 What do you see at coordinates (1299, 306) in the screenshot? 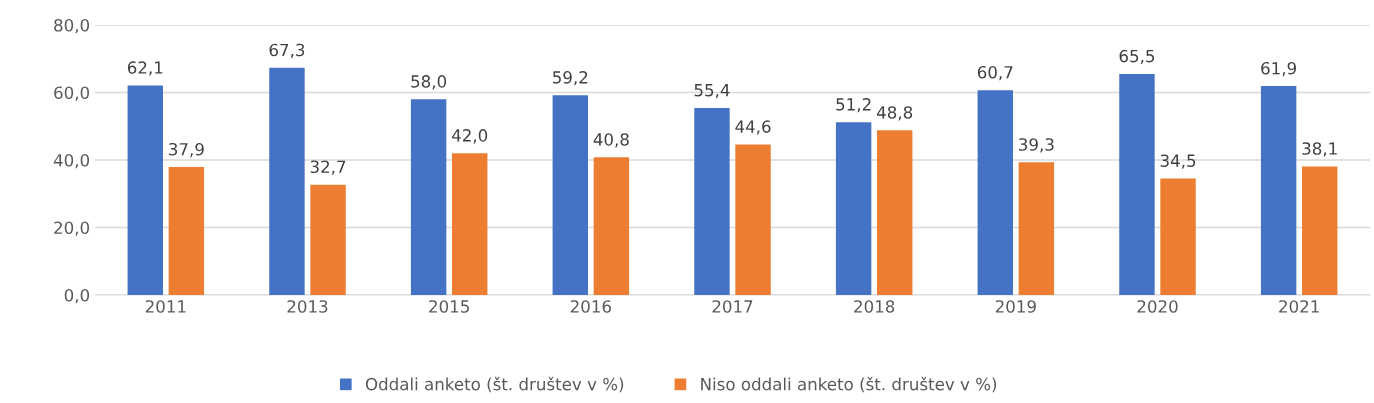
I see `x-tick-label: 2021` at bounding box center [1299, 306].